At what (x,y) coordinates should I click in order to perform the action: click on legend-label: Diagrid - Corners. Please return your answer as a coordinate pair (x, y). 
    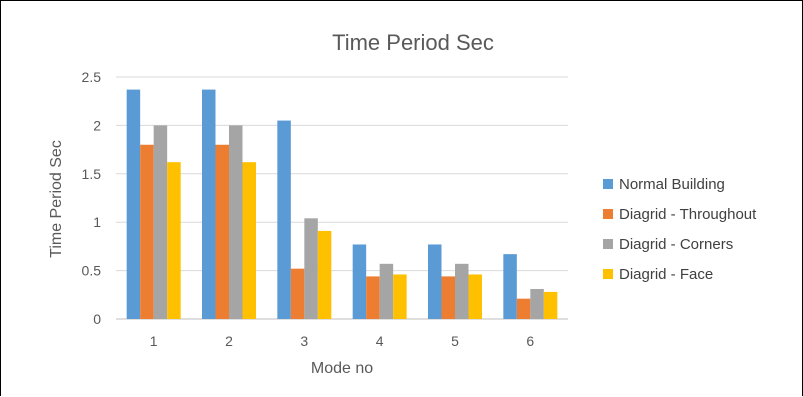
    Looking at the image, I should click on (676, 244).